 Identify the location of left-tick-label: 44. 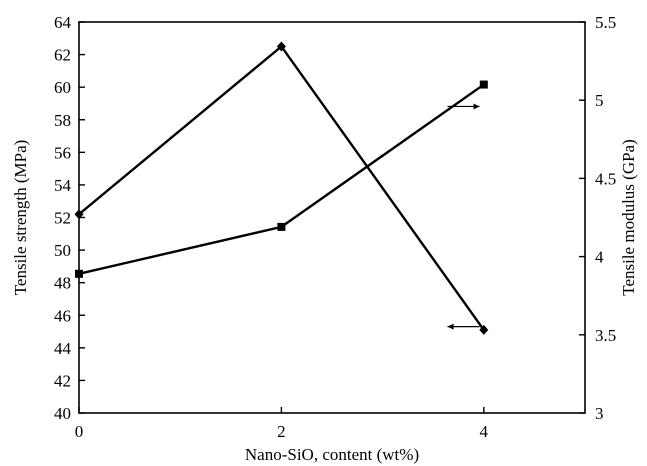
(63, 348).